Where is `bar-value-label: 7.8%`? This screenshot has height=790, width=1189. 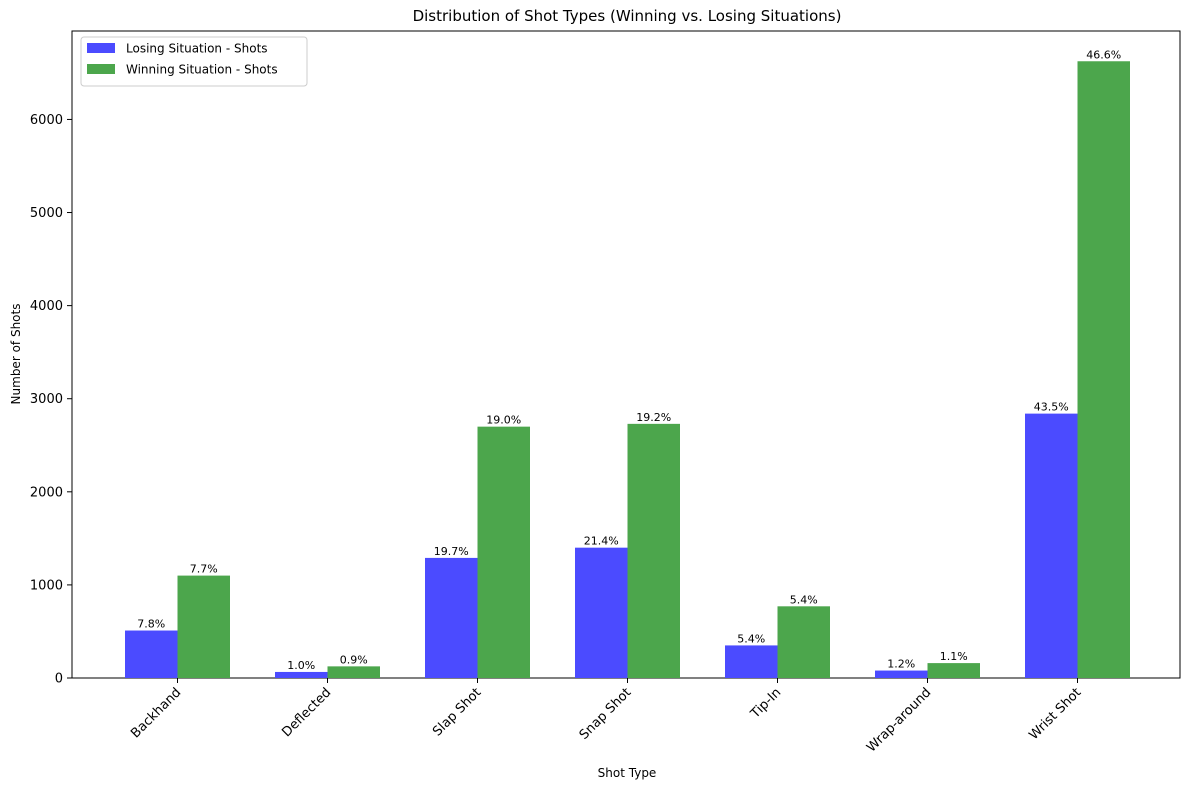
bar-value-label: 7.8% is located at coordinates (151, 624).